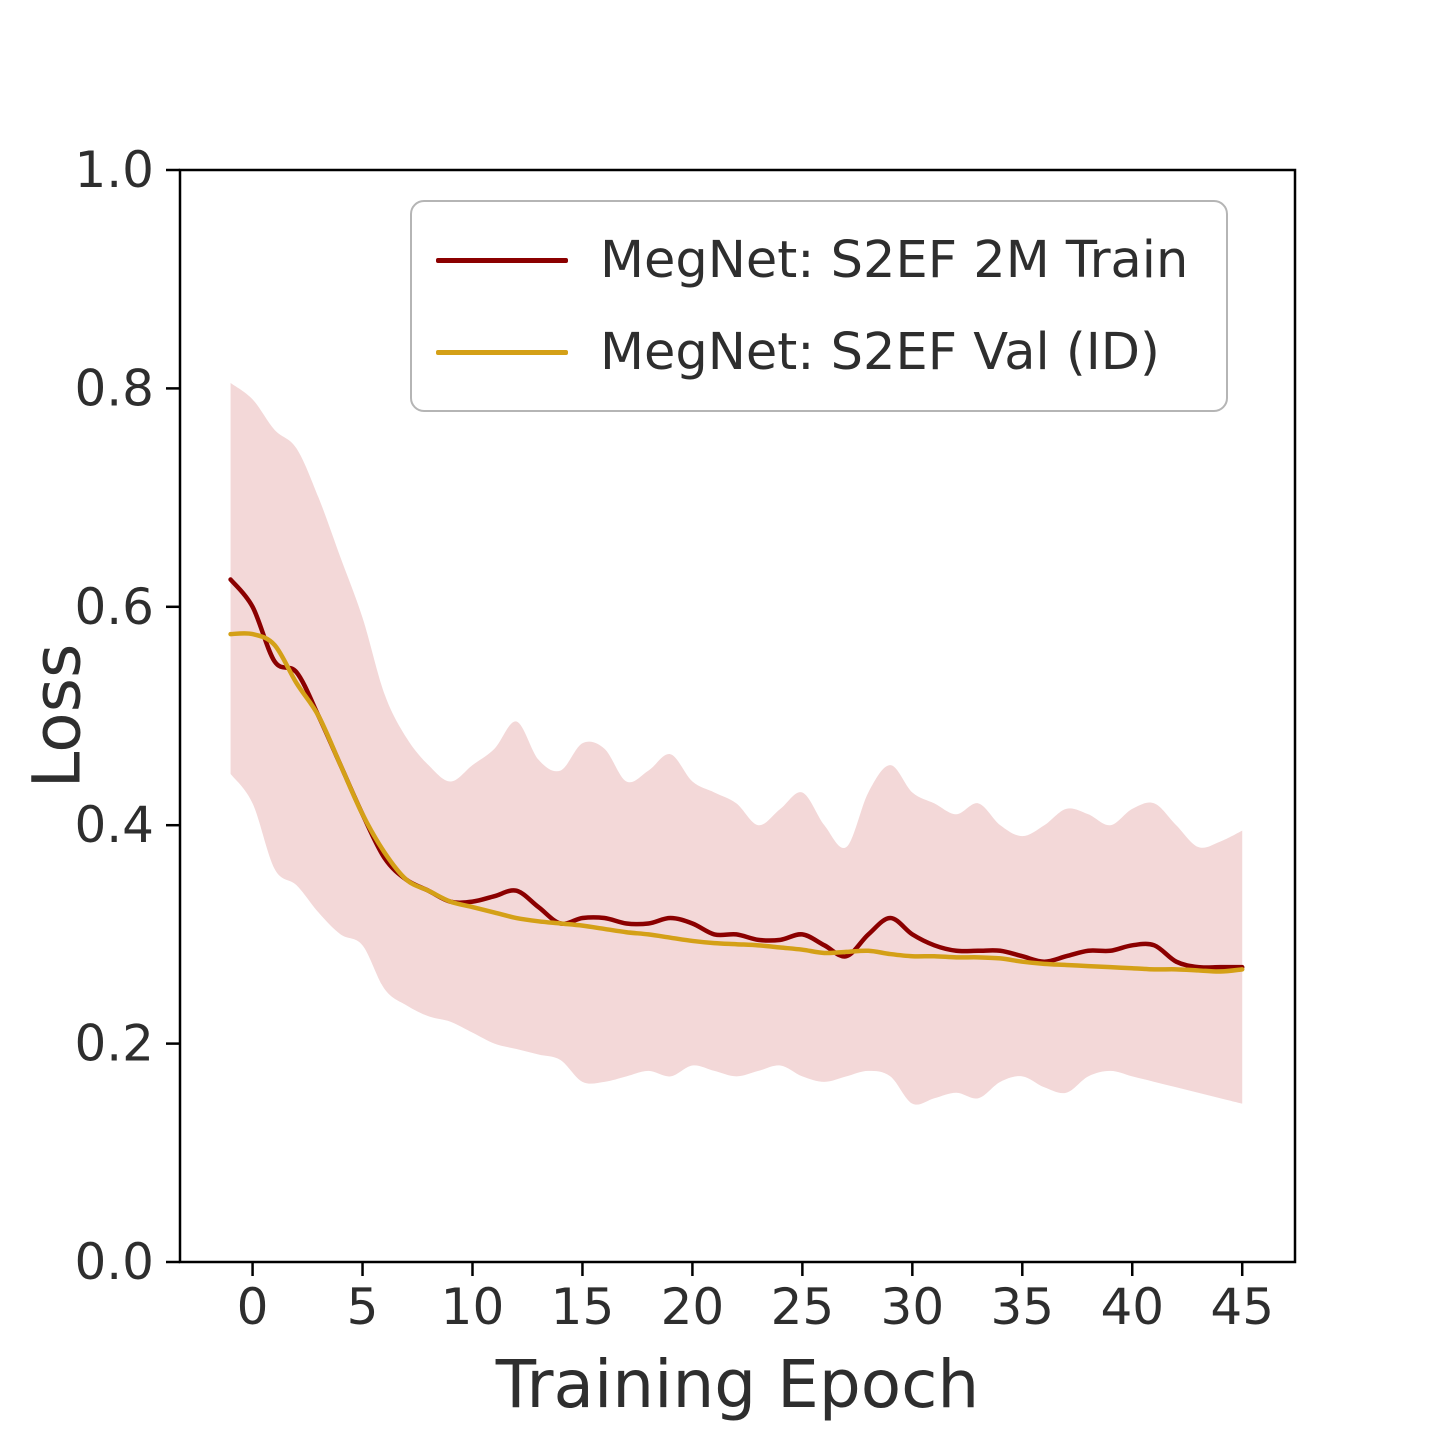 The width and height of the screenshot is (1440, 1440). What do you see at coordinates (502, 260) in the screenshot?
I see `train-line-swatch` at bounding box center [502, 260].